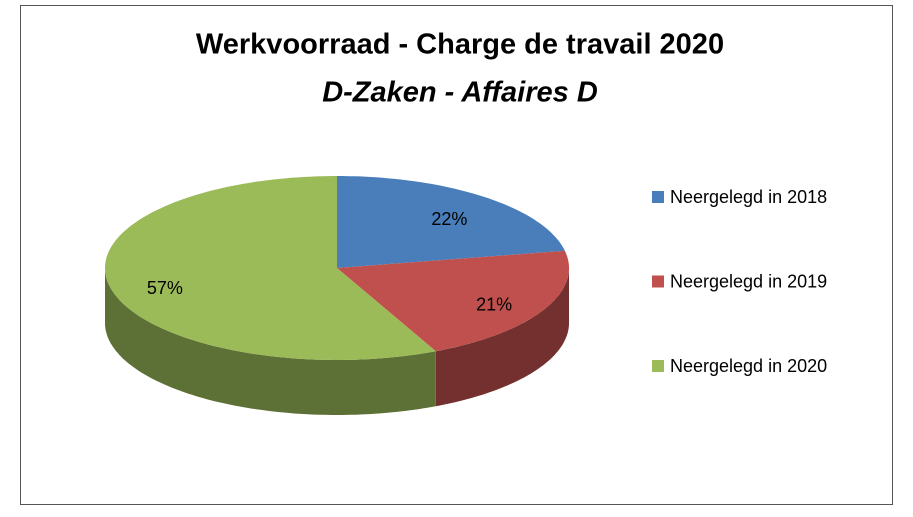 Image resolution: width=913 pixels, height=517 pixels. Describe the element at coordinates (165, 288) in the screenshot. I see `data-label: 57%` at that location.